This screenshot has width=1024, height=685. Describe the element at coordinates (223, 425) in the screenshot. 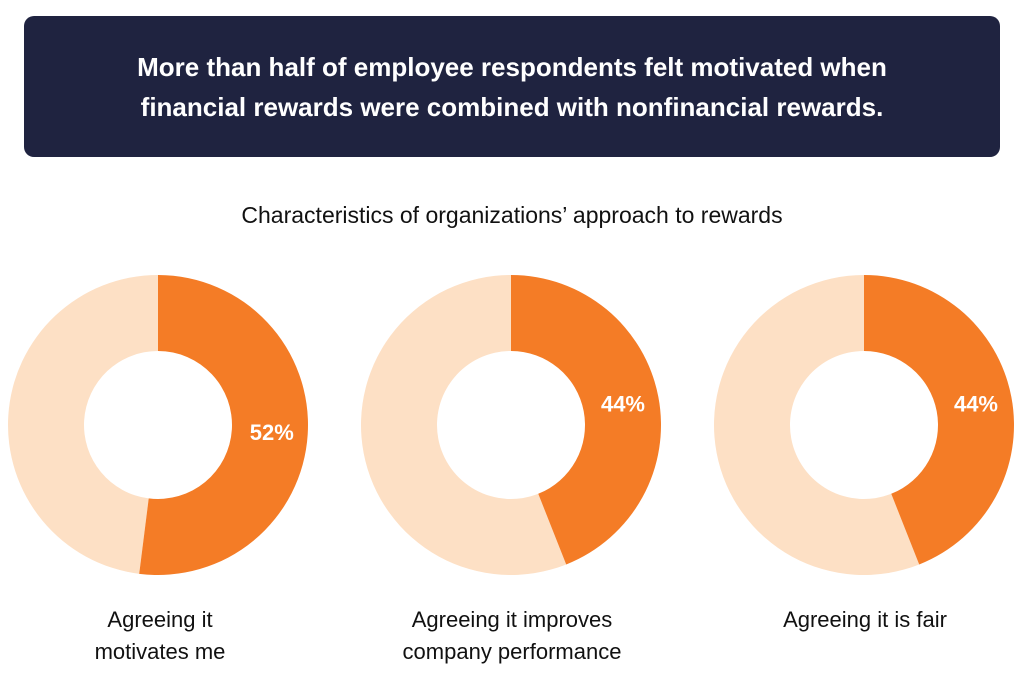

I see `slice-value-motivates` at that location.